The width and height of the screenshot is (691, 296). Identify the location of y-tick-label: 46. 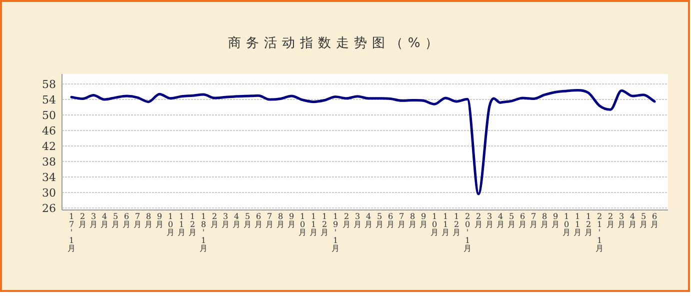
(49, 131).